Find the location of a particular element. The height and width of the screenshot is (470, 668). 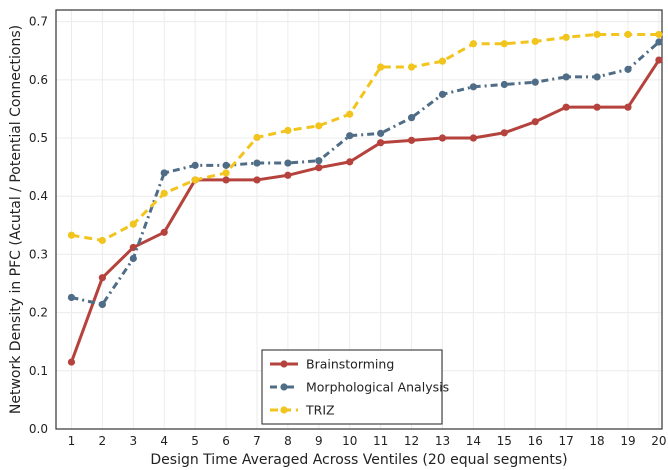

legend-item-1: Morphological Analysis is located at coordinates (359, 387).